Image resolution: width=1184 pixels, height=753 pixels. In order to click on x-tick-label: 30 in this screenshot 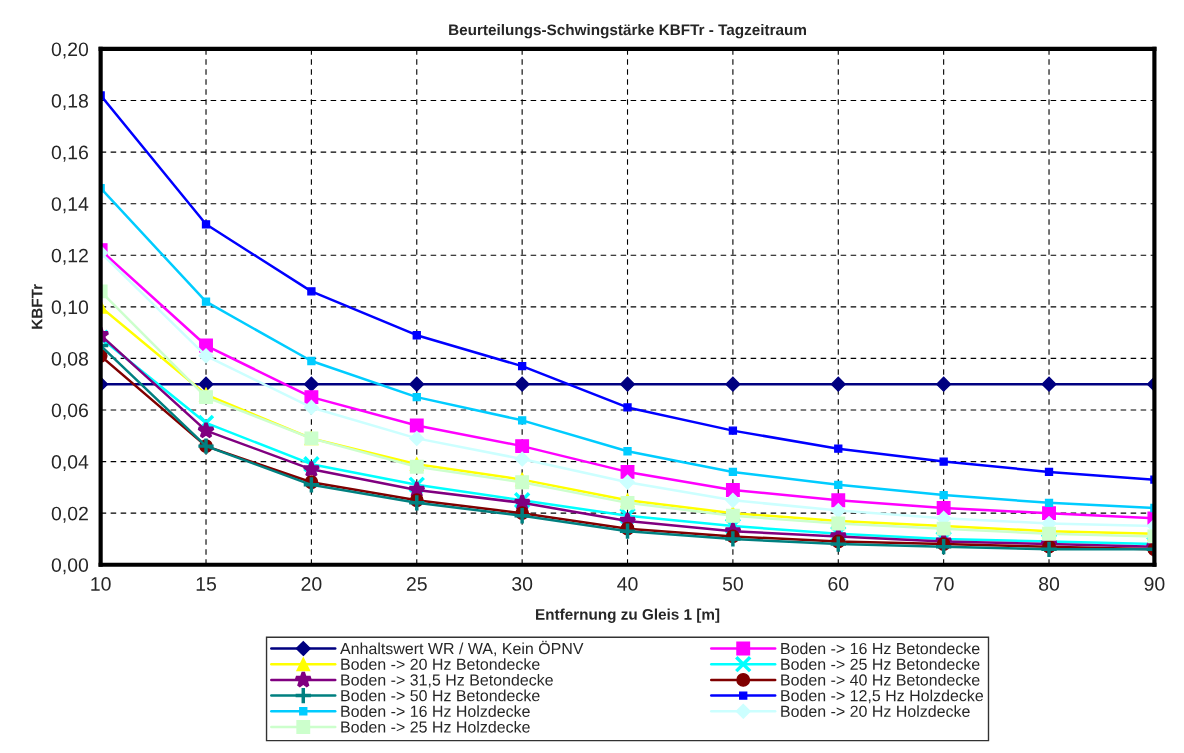, I will do `click(522, 584)`.